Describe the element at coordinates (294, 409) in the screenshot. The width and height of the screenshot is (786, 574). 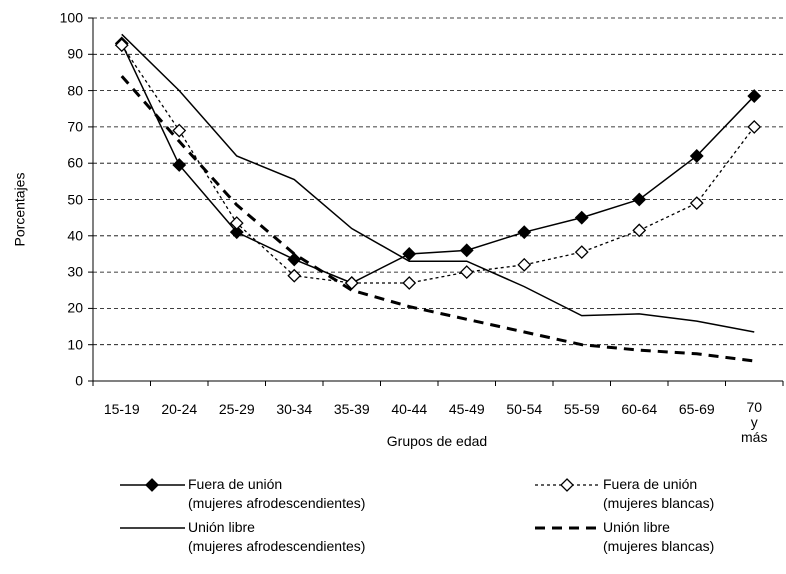
I see `x-tick-label: 30-34` at that location.